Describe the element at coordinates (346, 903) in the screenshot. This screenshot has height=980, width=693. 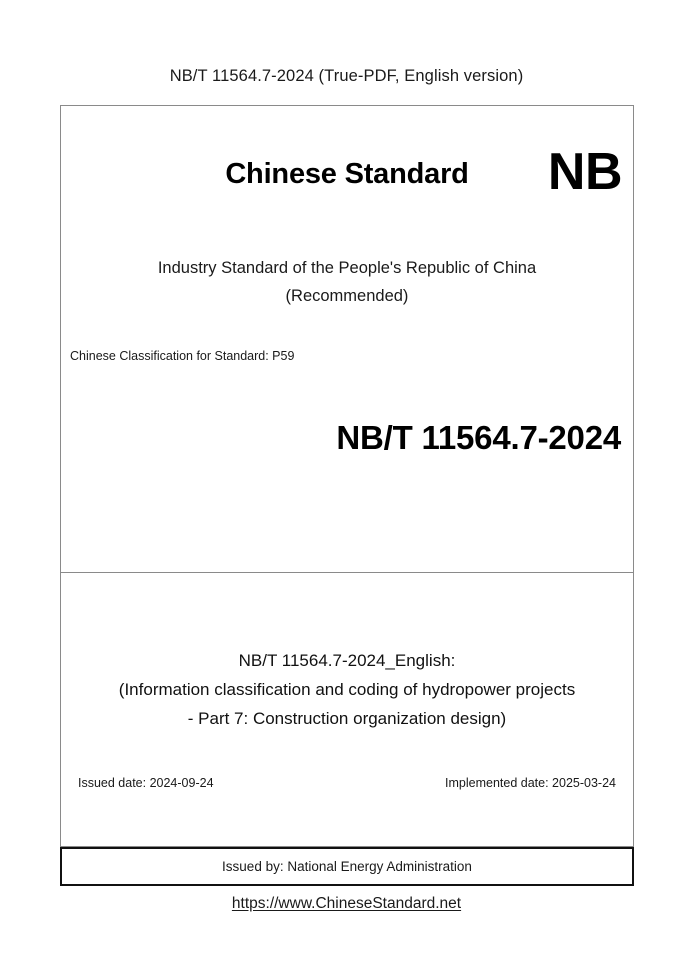
I see `footer-url: https://www.ChineseStandard.net` at that location.